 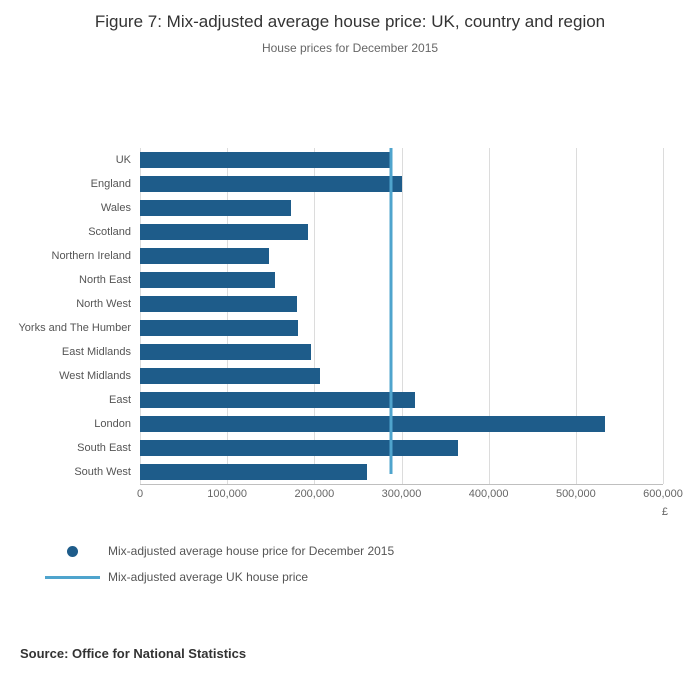 What do you see at coordinates (109, 232) in the screenshot?
I see `category-label: Scotland` at bounding box center [109, 232].